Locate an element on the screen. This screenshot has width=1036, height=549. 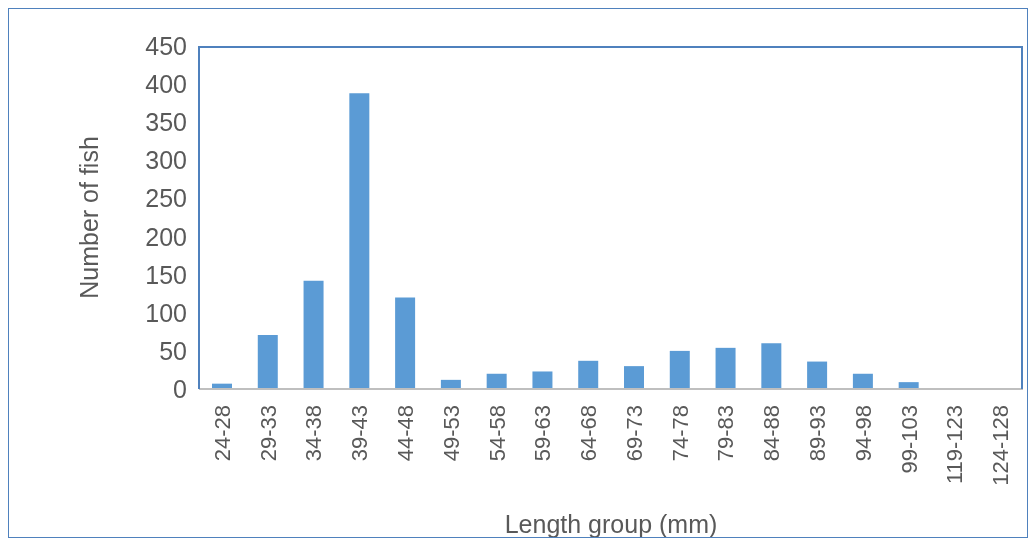
x-tick-label: 29-33 is located at coordinates (268, 433).